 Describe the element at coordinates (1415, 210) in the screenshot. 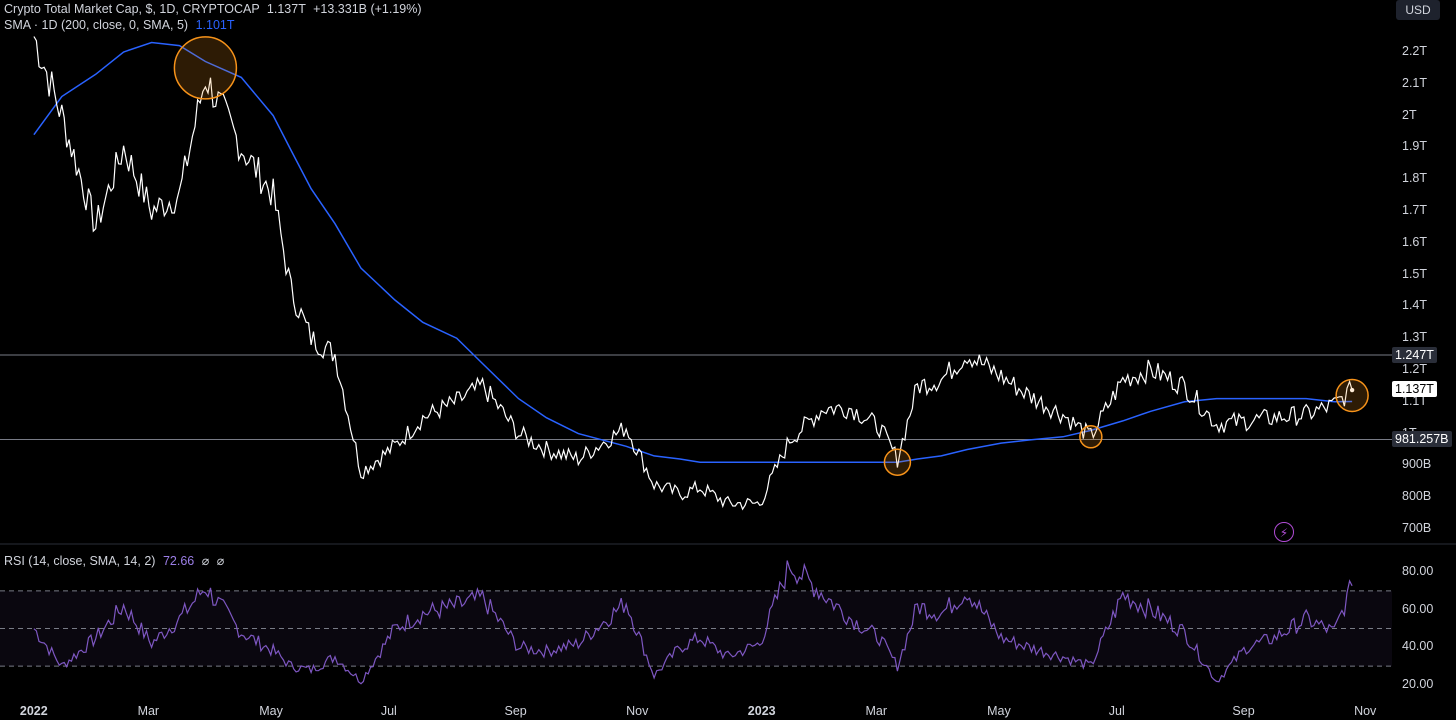

I see `price-tick-label: 1.7T` at that location.